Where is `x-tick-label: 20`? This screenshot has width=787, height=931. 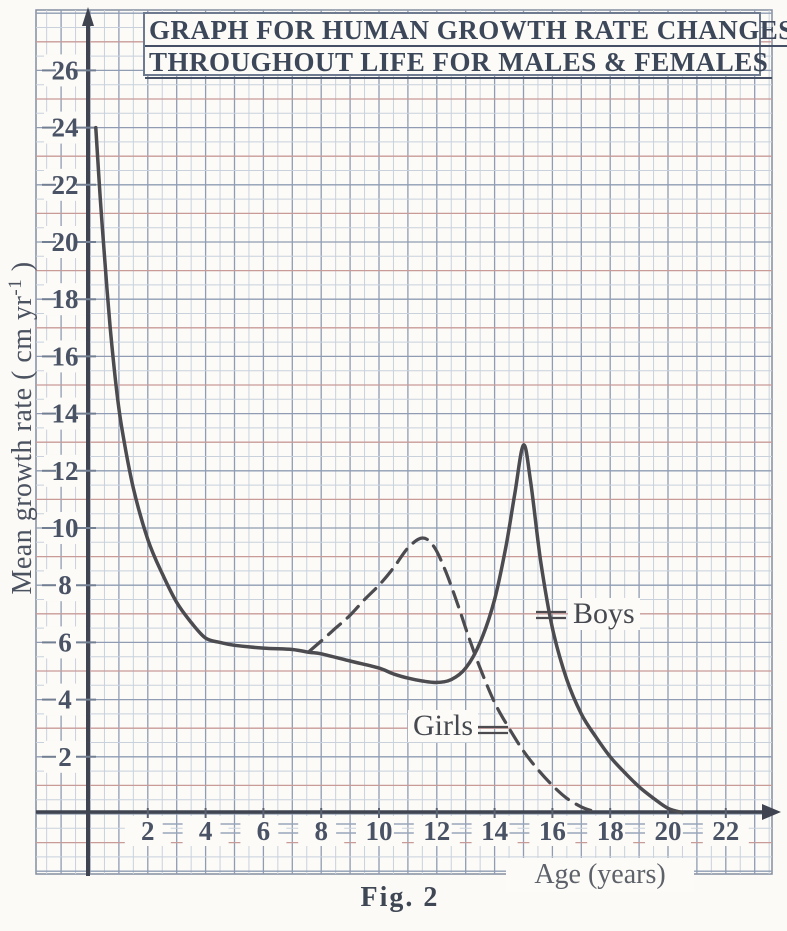
x-tick-label: 20 is located at coordinates (668, 831).